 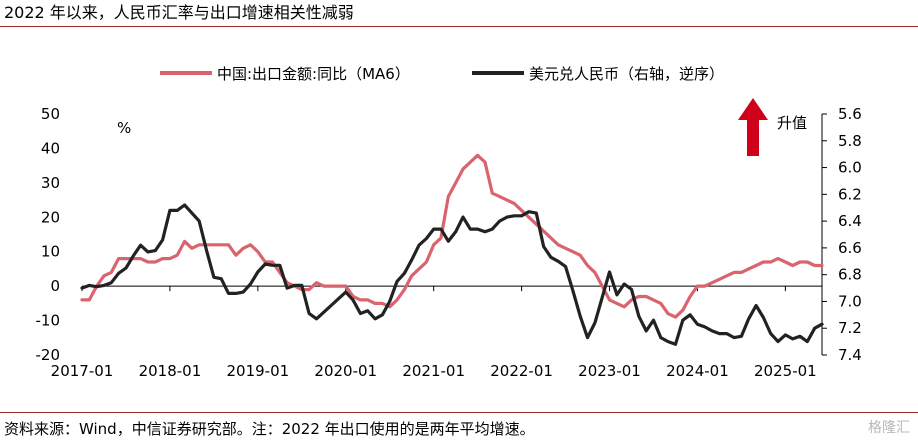 I want to click on legend-label-fx: 美元兑人民币（右轴，逆序）, so click(x=626, y=74).